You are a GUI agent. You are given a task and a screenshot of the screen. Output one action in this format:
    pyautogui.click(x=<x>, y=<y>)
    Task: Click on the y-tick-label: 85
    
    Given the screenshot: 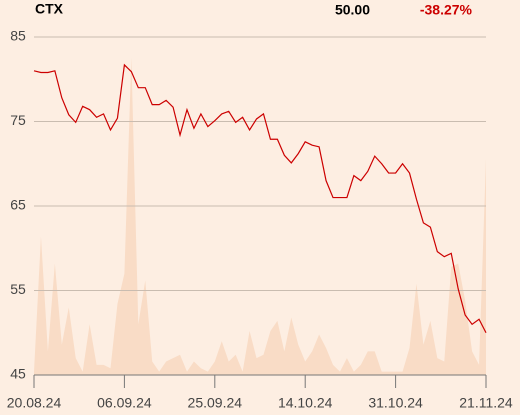 What is the action you would take?
    pyautogui.click(x=18, y=36)
    